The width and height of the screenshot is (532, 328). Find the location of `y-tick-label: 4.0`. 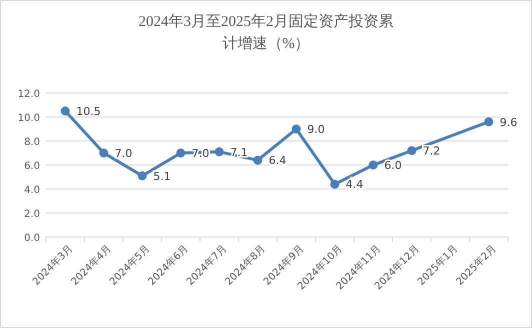

y-tick-label: 4.0 is located at coordinates (32, 190).